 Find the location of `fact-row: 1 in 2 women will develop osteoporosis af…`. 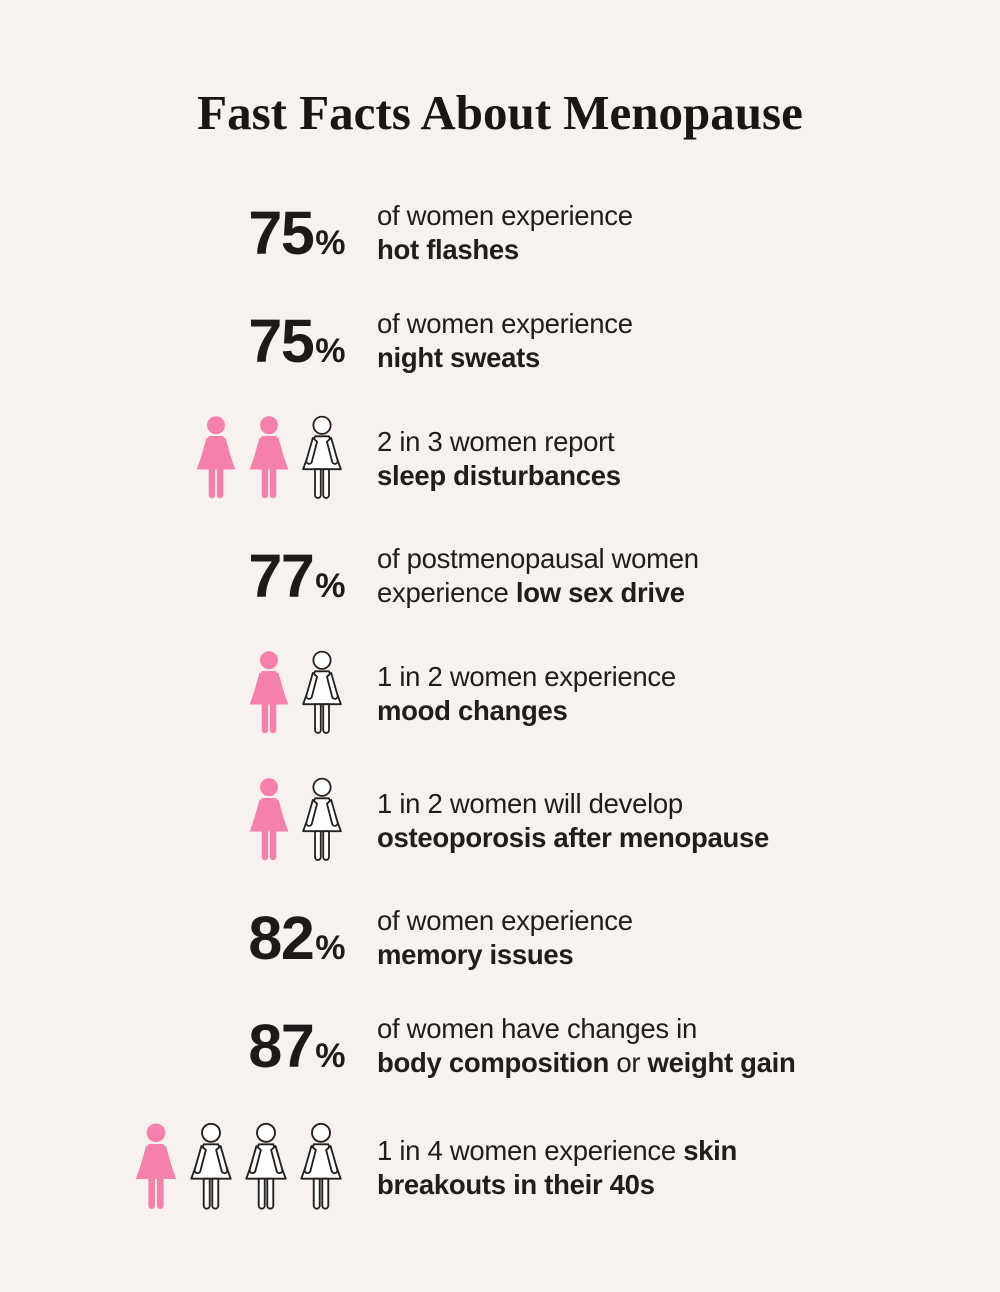

fact-row: 1 in 2 women will develop osteoporosis af… is located at coordinates (500, 820).